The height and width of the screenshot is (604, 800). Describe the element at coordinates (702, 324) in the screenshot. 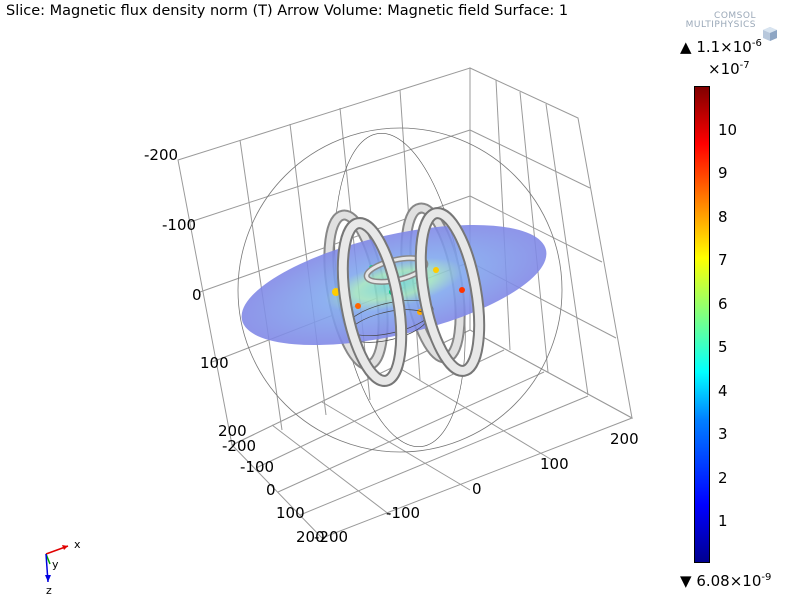

I see `colorbar-gradient` at that location.